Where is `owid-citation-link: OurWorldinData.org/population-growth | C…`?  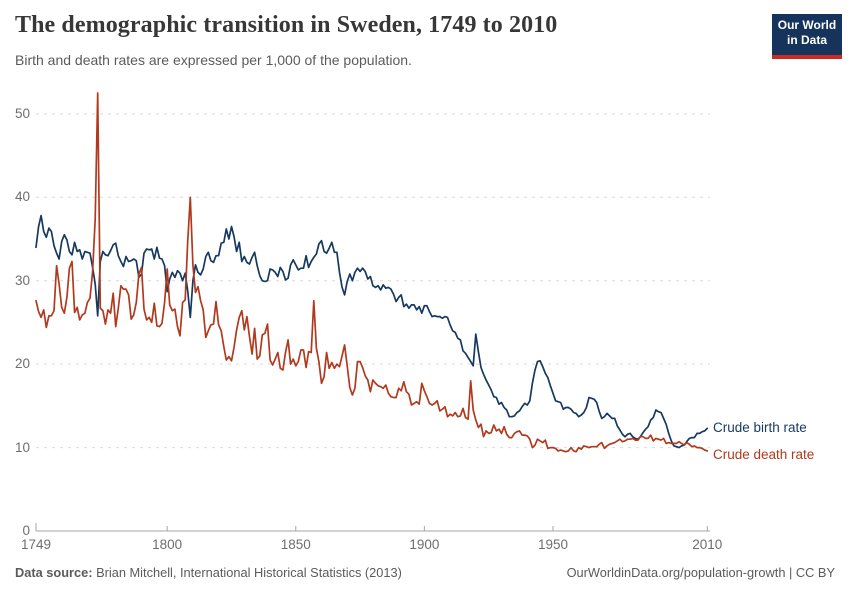
owid-citation-link: OurWorldinData.org/population-growth | C… is located at coordinates (700, 572).